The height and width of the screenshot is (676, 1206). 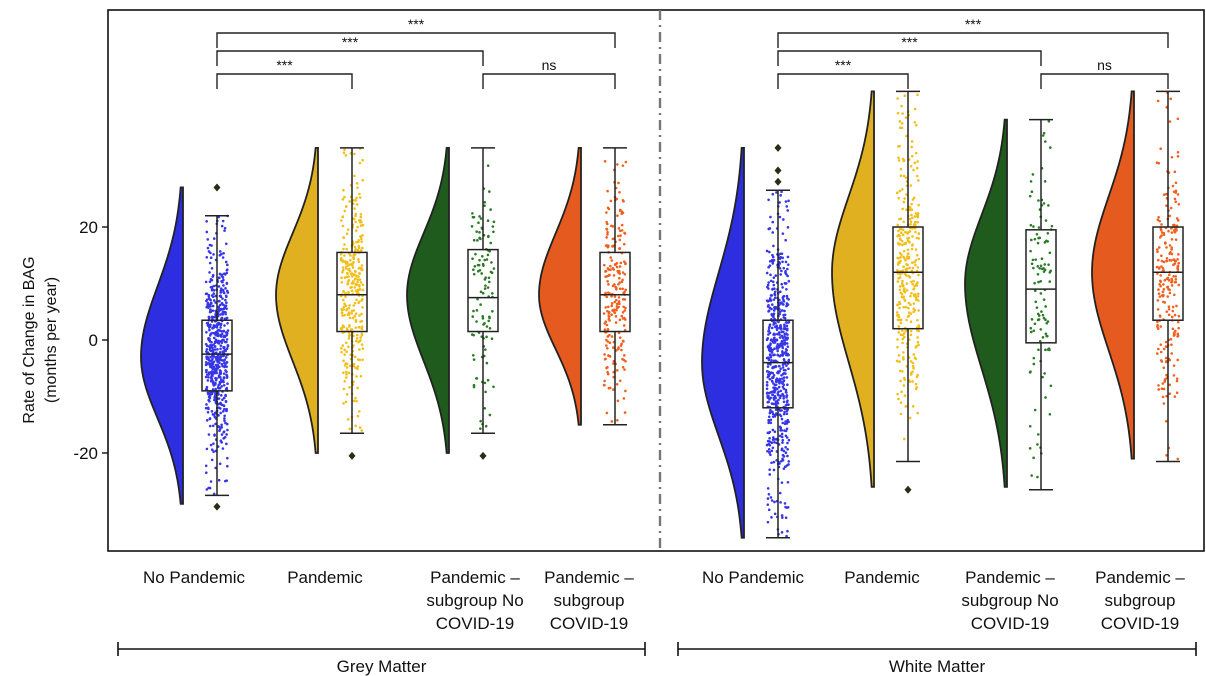 I want to click on category-label: Pandemic, so click(x=882, y=577).